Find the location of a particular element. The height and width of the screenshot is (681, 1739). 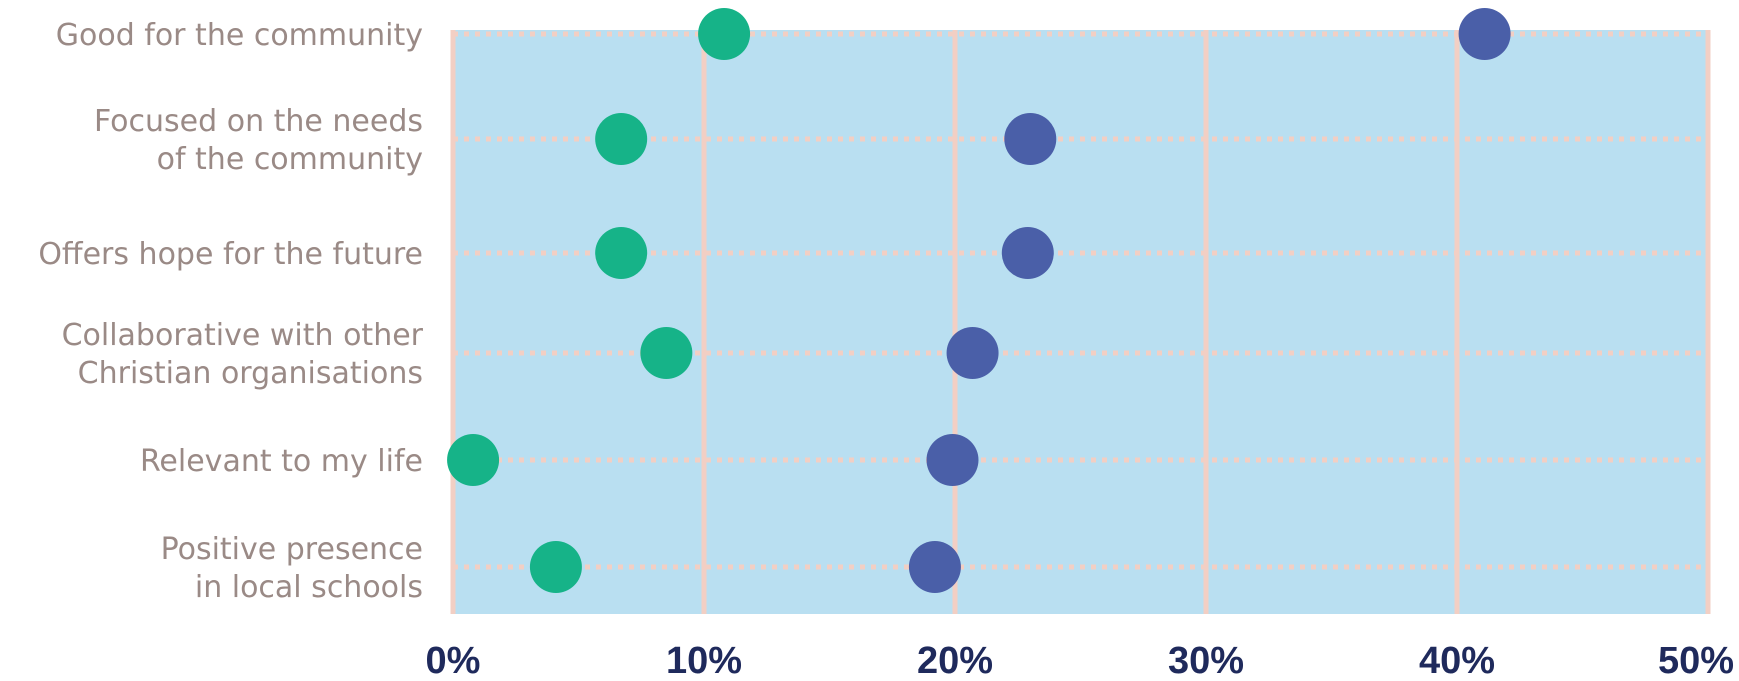

category-label: Relevant to my life is located at coordinates (281, 461).